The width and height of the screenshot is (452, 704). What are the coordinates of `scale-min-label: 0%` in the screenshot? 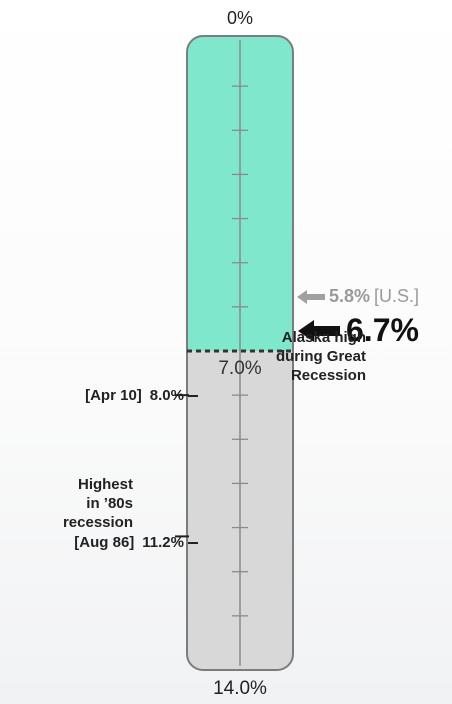 It's located at (239, 18).